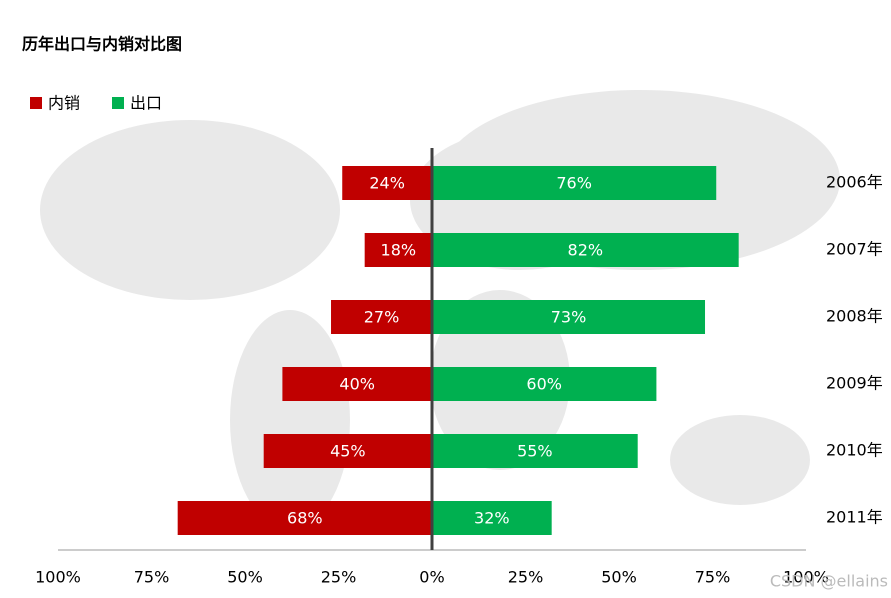  I want to click on value-label: 82%, so click(586, 250).